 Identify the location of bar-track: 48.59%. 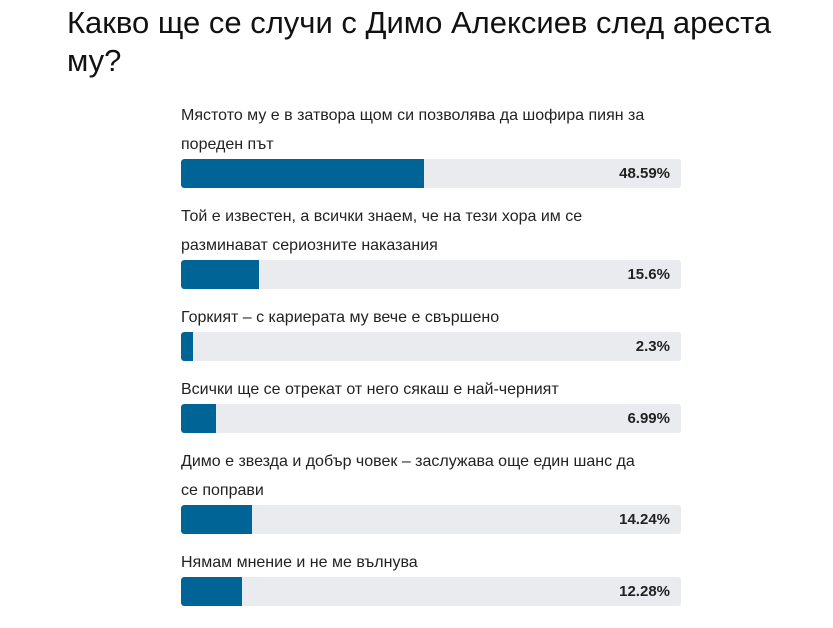
(431, 173).